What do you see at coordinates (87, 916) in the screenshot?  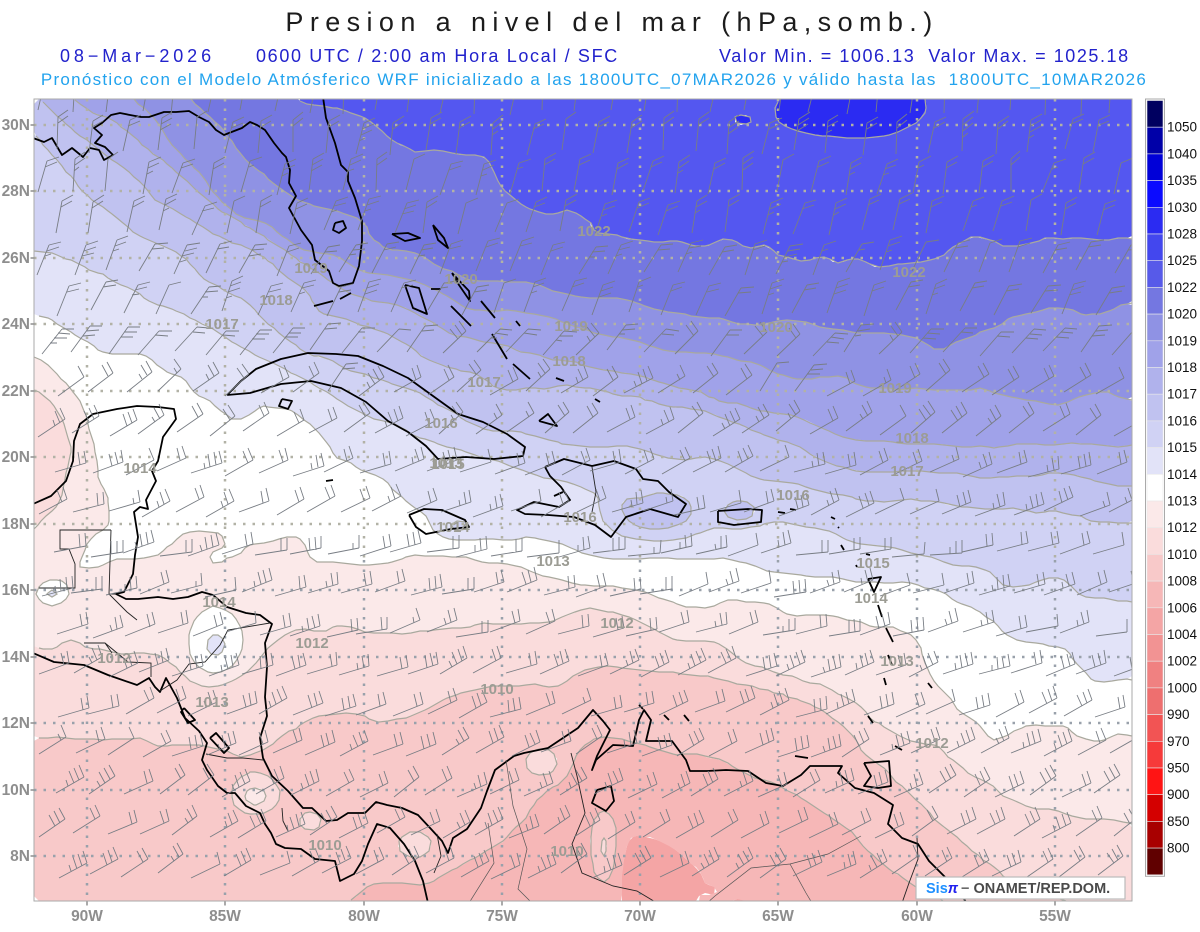 I see `svg-text: 90W` at bounding box center [87, 916].